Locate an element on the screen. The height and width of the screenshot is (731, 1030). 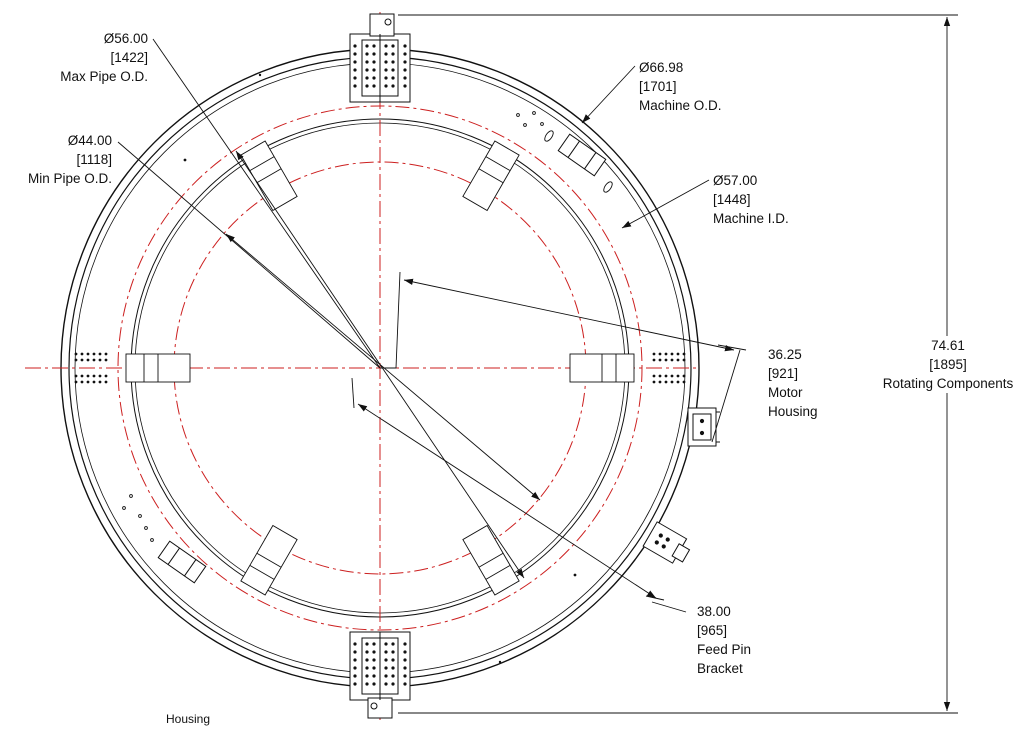
max-pipe-desc: Max Pipe O.D. is located at coordinates (104, 76).